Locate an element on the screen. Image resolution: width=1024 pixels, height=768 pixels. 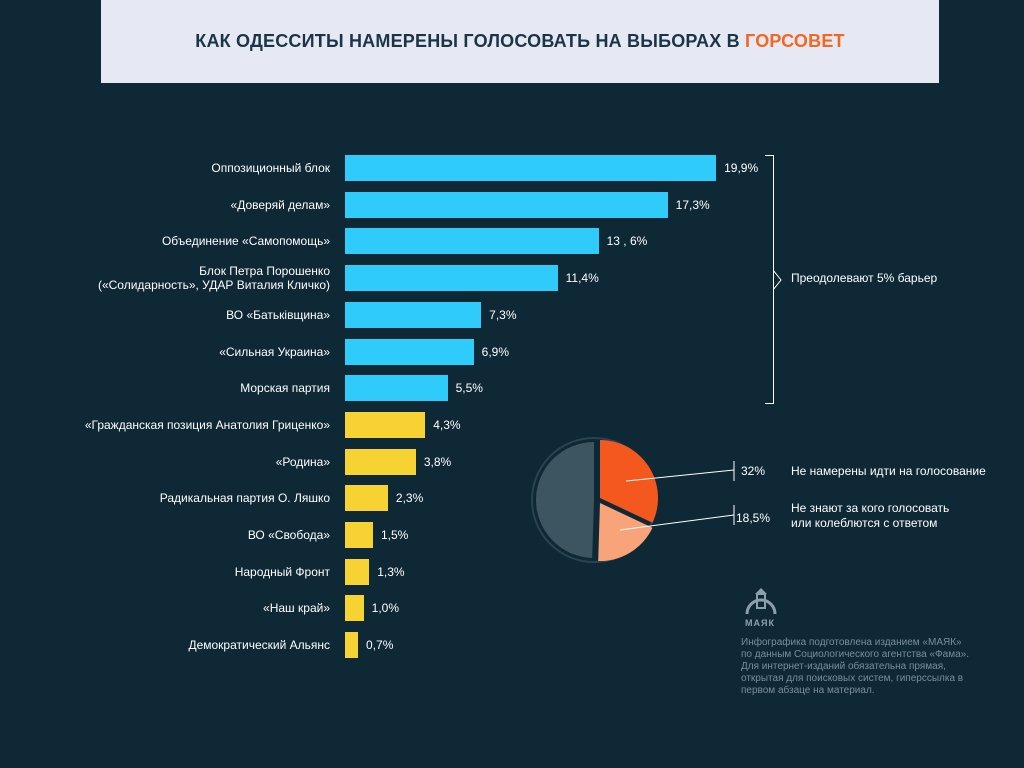
category-label: Народный Фронт is located at coordinates (180, 572).